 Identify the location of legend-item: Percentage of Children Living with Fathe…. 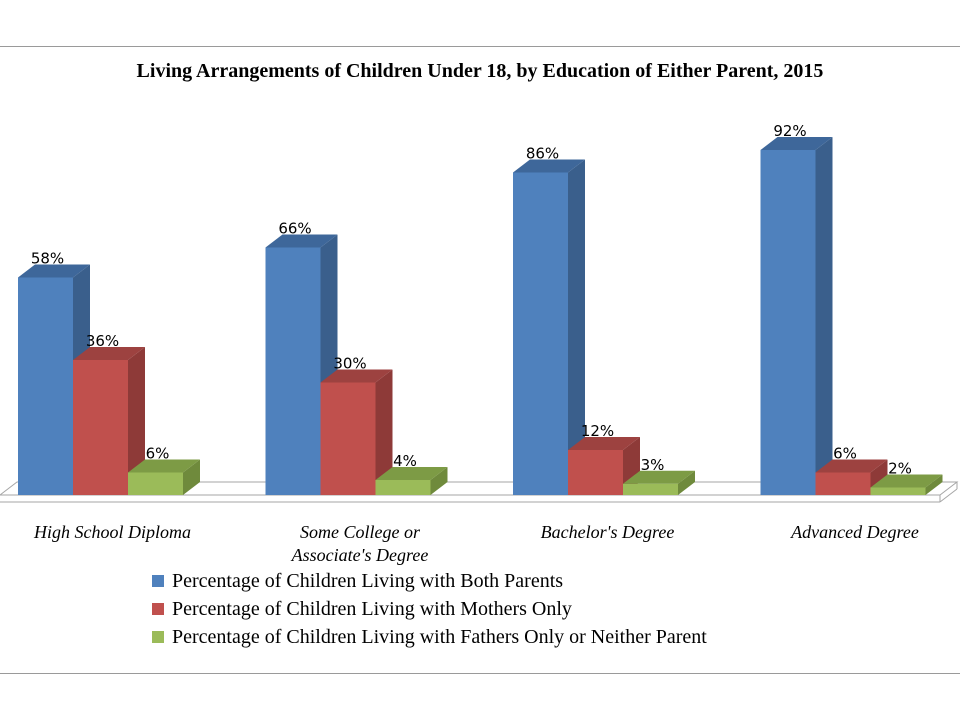
(429, 637).